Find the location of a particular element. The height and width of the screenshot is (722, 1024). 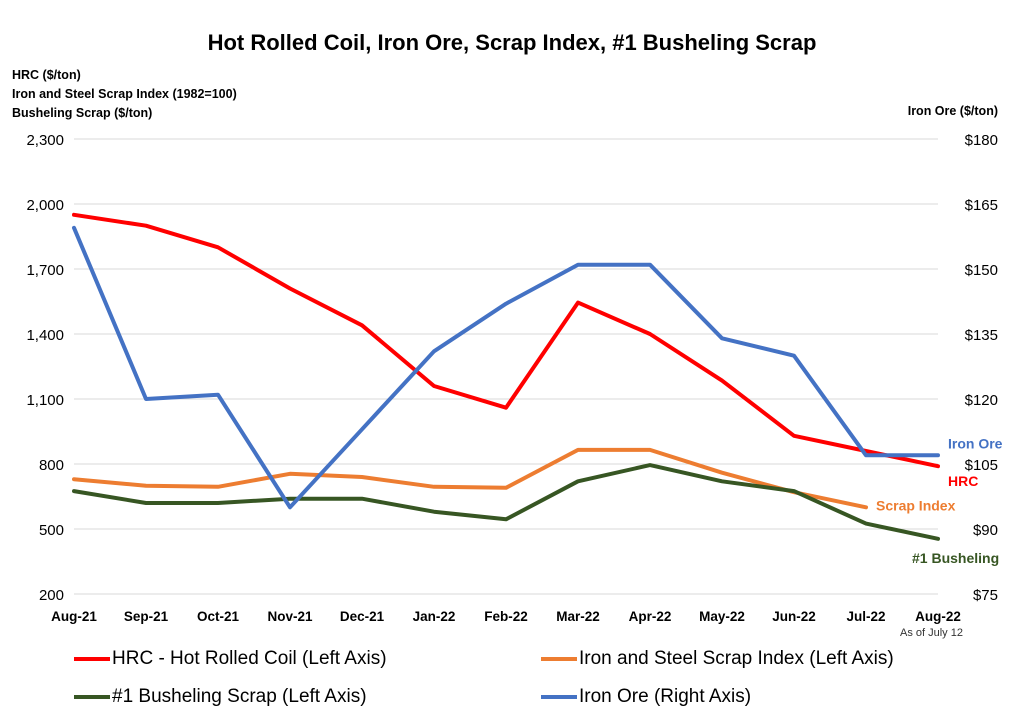

left-tick-label: 200 is located at coordinates (51, 595).